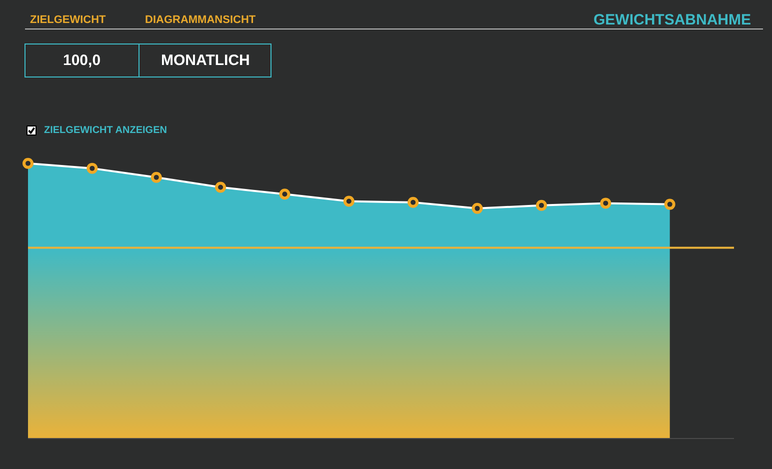 The height and width of the screenshot is (469, 772). I want to click on text: ZIELGEWICHT, so click(68, 20).